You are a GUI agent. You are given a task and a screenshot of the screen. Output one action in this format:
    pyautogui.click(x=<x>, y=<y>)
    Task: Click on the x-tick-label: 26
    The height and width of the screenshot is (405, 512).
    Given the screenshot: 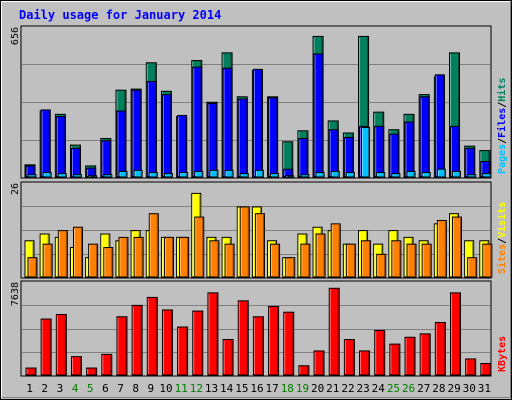 What is the action you would take?
    pyautogui.click(x=408, y=388)
    